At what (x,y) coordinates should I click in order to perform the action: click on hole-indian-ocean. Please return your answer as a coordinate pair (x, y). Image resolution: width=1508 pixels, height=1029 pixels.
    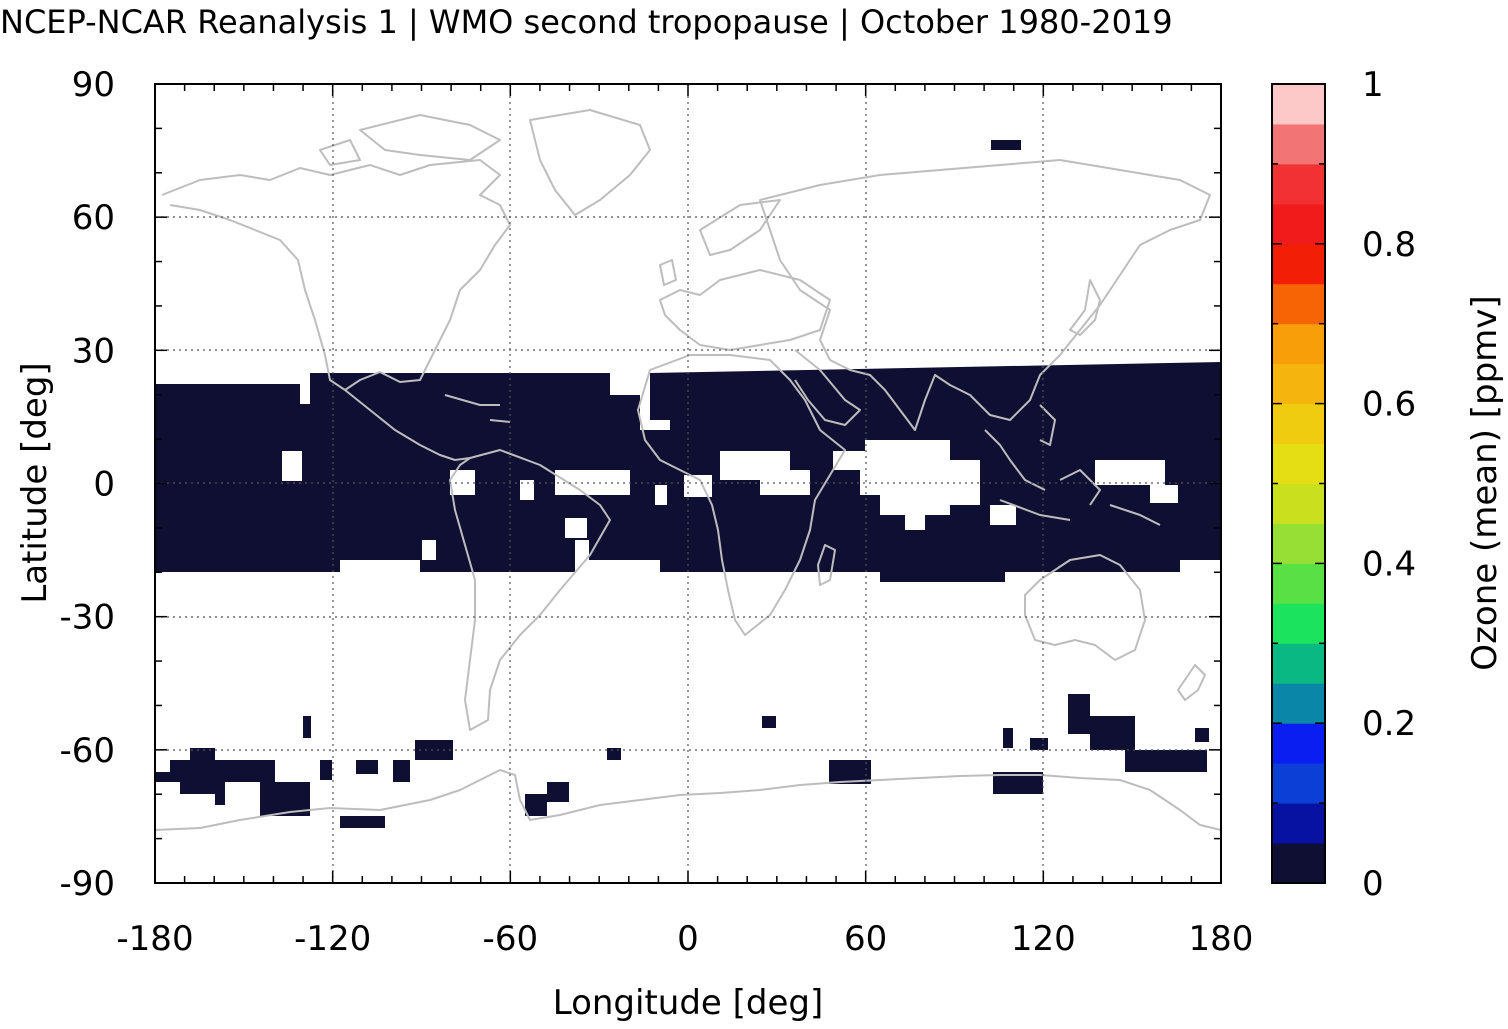
    Looking at the image, I should click on (906, 485).